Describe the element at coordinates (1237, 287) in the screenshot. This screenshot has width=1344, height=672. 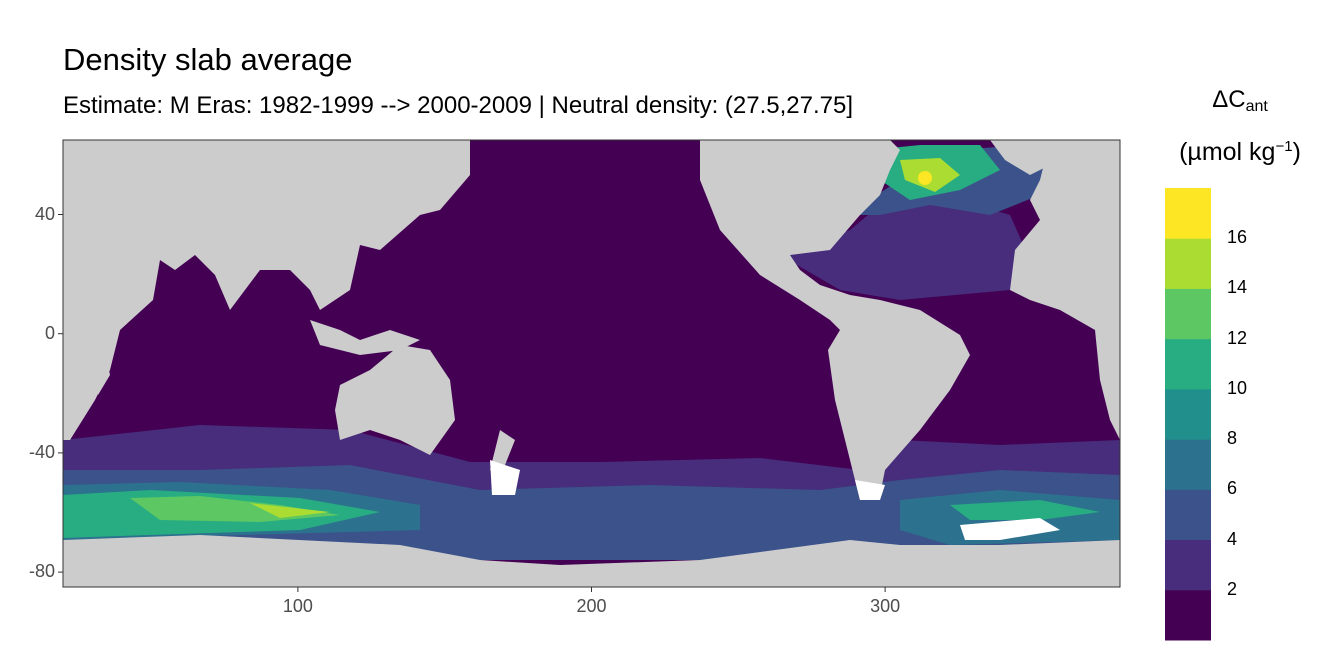
I see `legend-label: 14` at that location.